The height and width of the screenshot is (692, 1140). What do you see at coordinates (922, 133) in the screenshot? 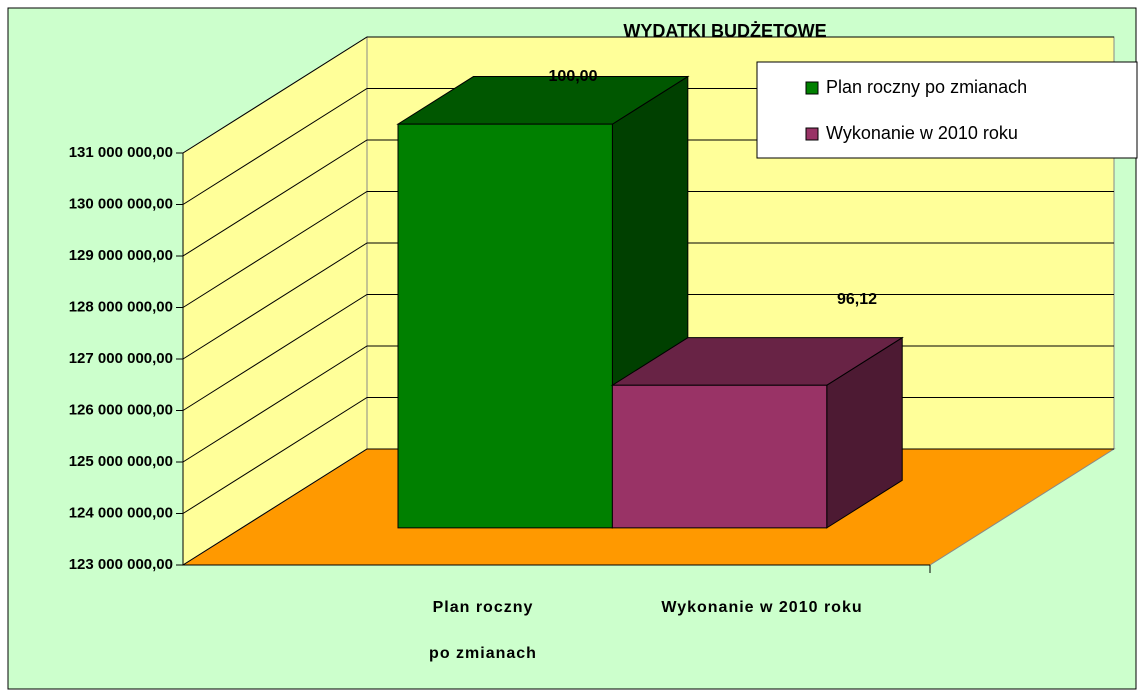
I see `legend-label: Wykonanie w 2010 roku` at bounding box center [922, 133].